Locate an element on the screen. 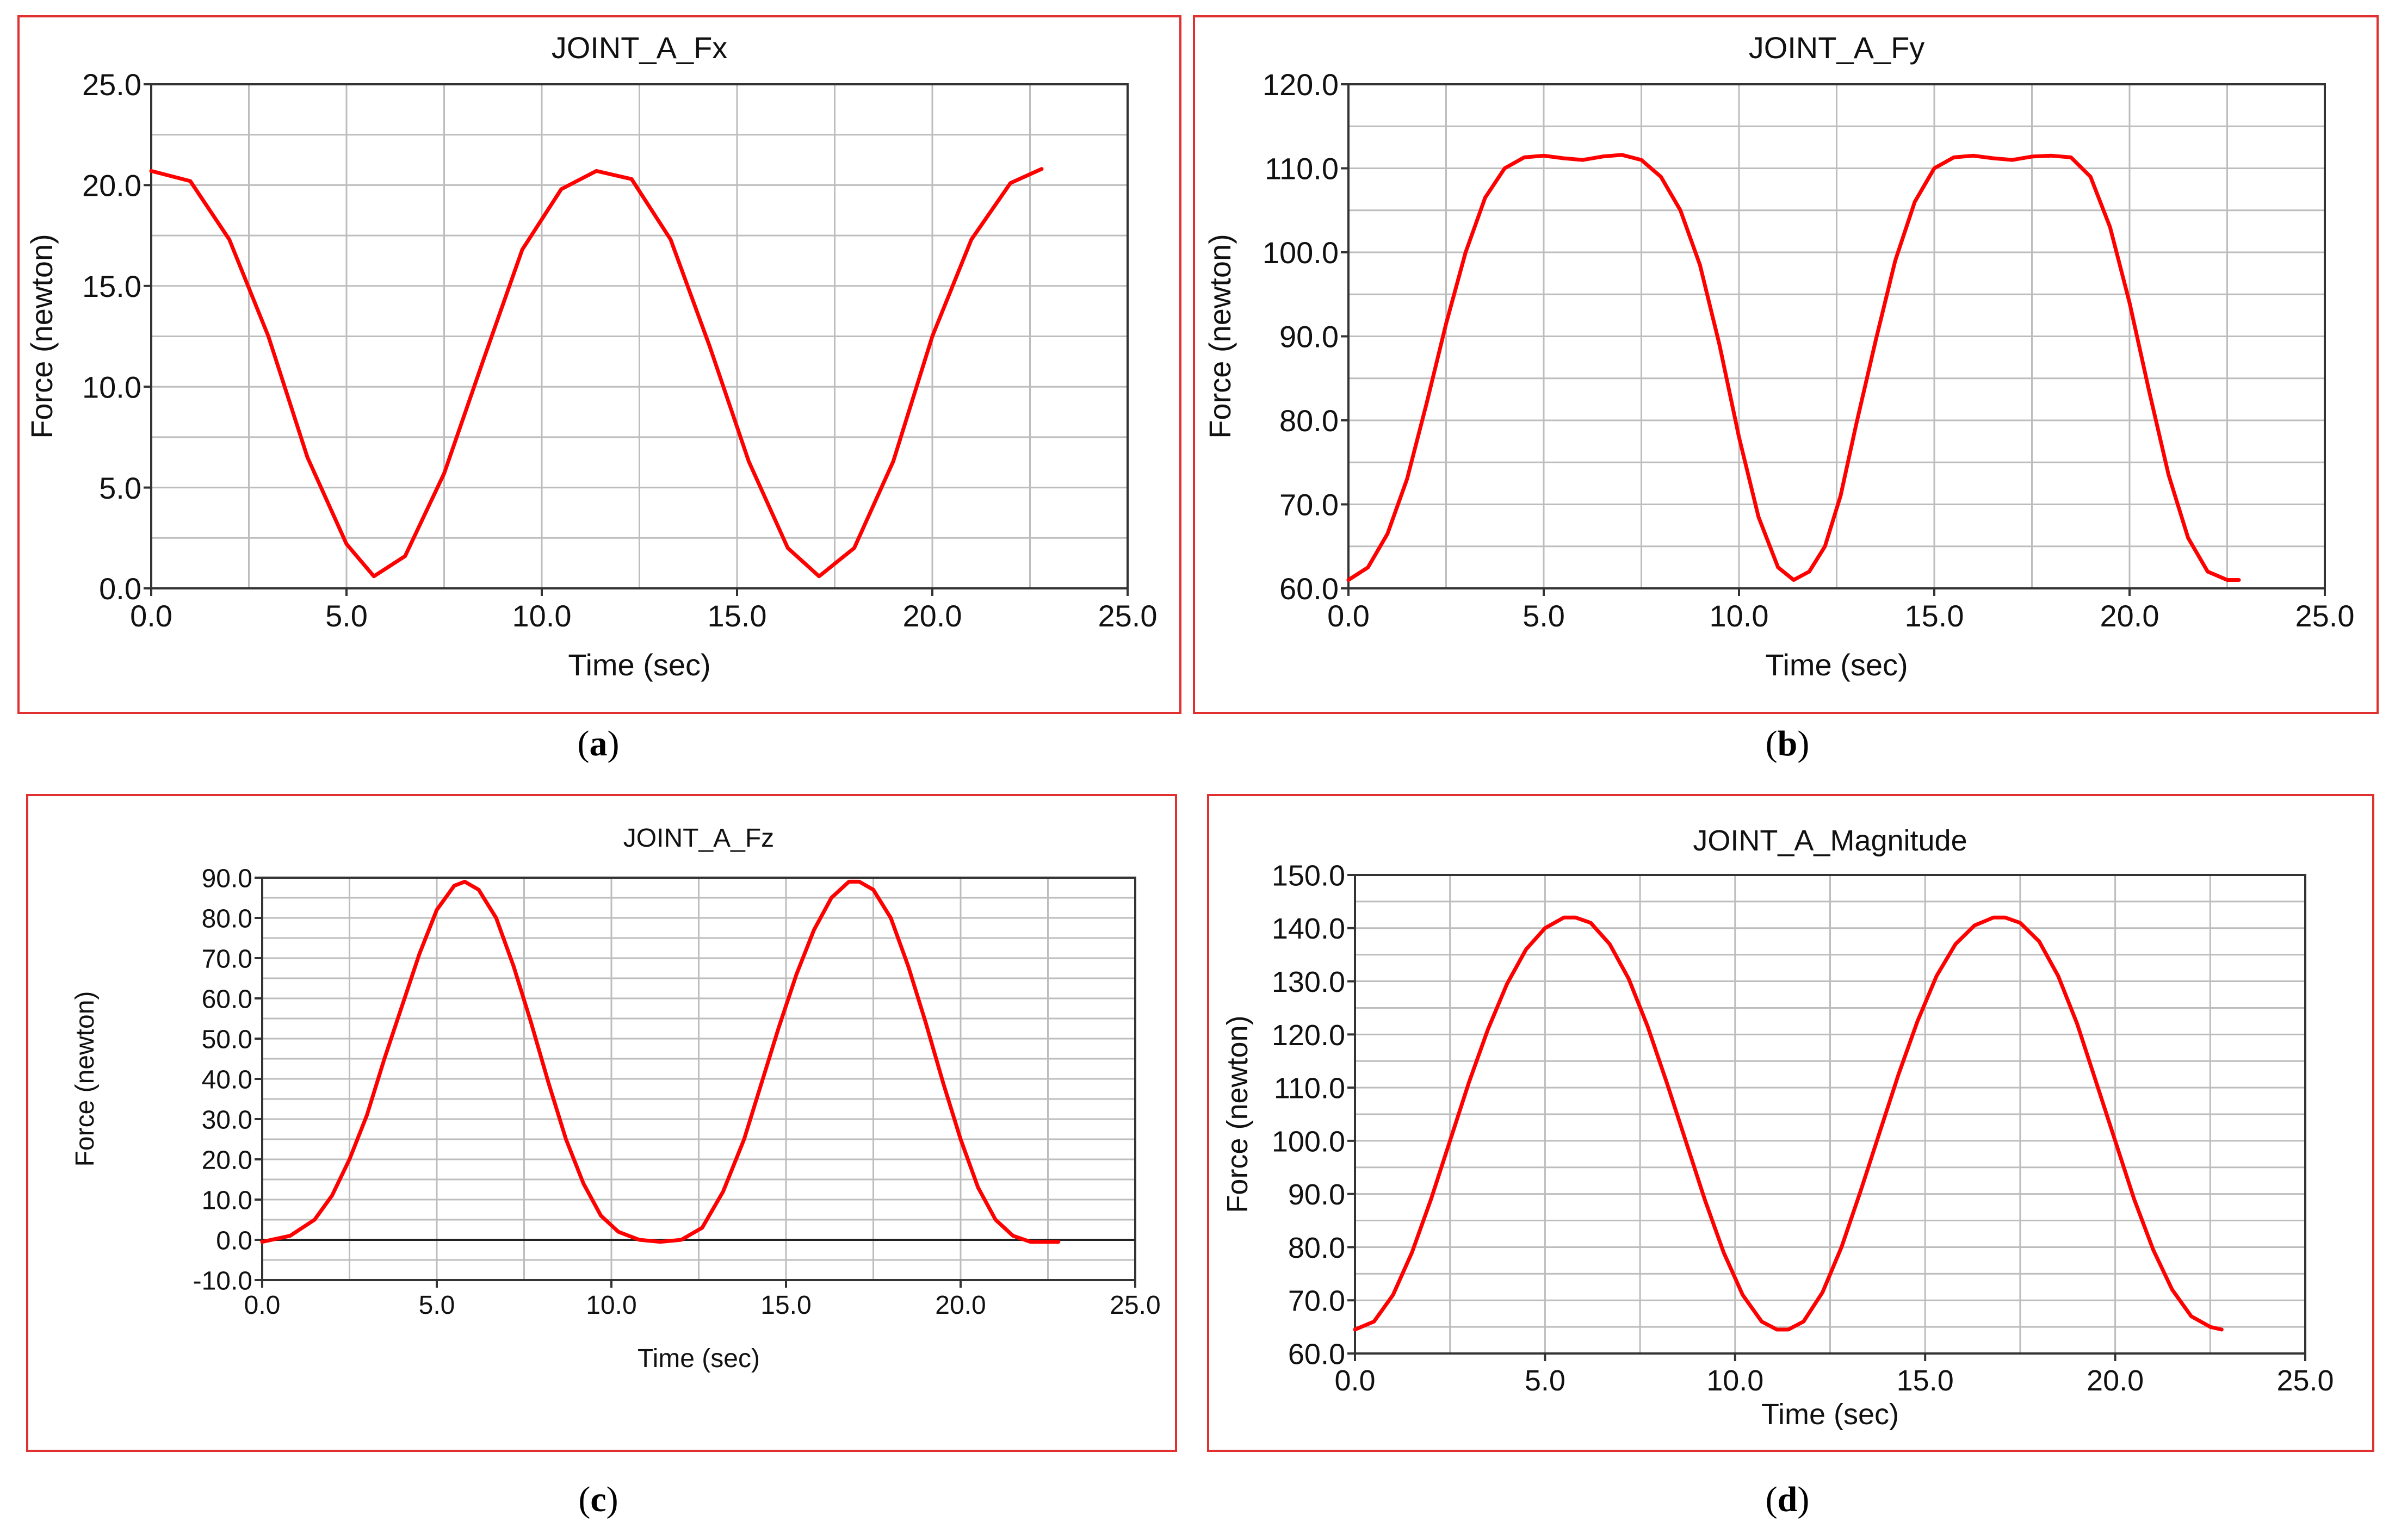  chart-title: JOINT_A_Magnitude is located at coordinates (1830, 840).